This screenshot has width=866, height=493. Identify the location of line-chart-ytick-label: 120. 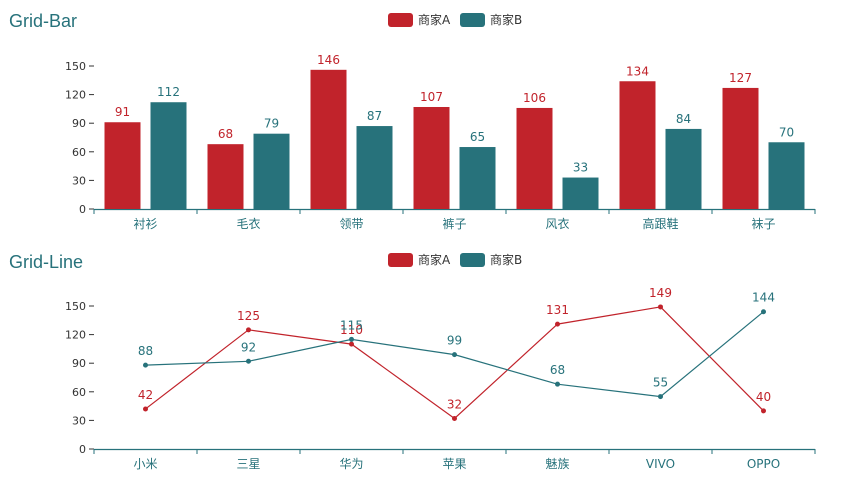
(75, 335).